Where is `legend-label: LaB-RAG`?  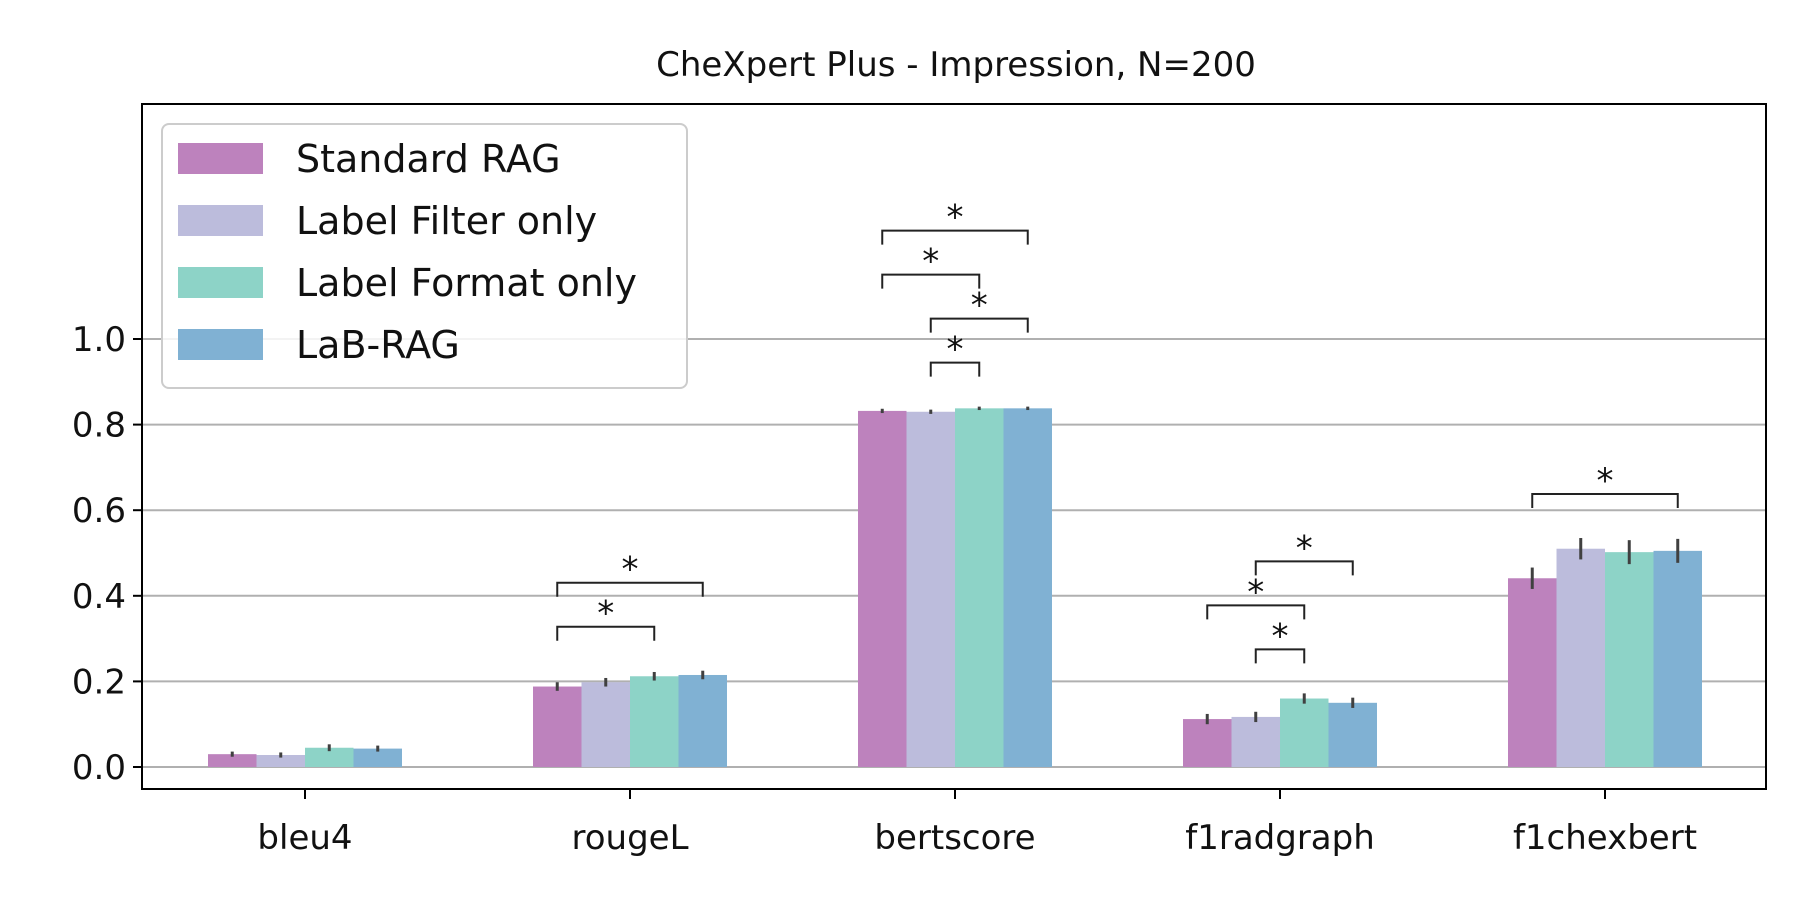
legend-label: LaB-RAG is located at coordinates (378, 345).